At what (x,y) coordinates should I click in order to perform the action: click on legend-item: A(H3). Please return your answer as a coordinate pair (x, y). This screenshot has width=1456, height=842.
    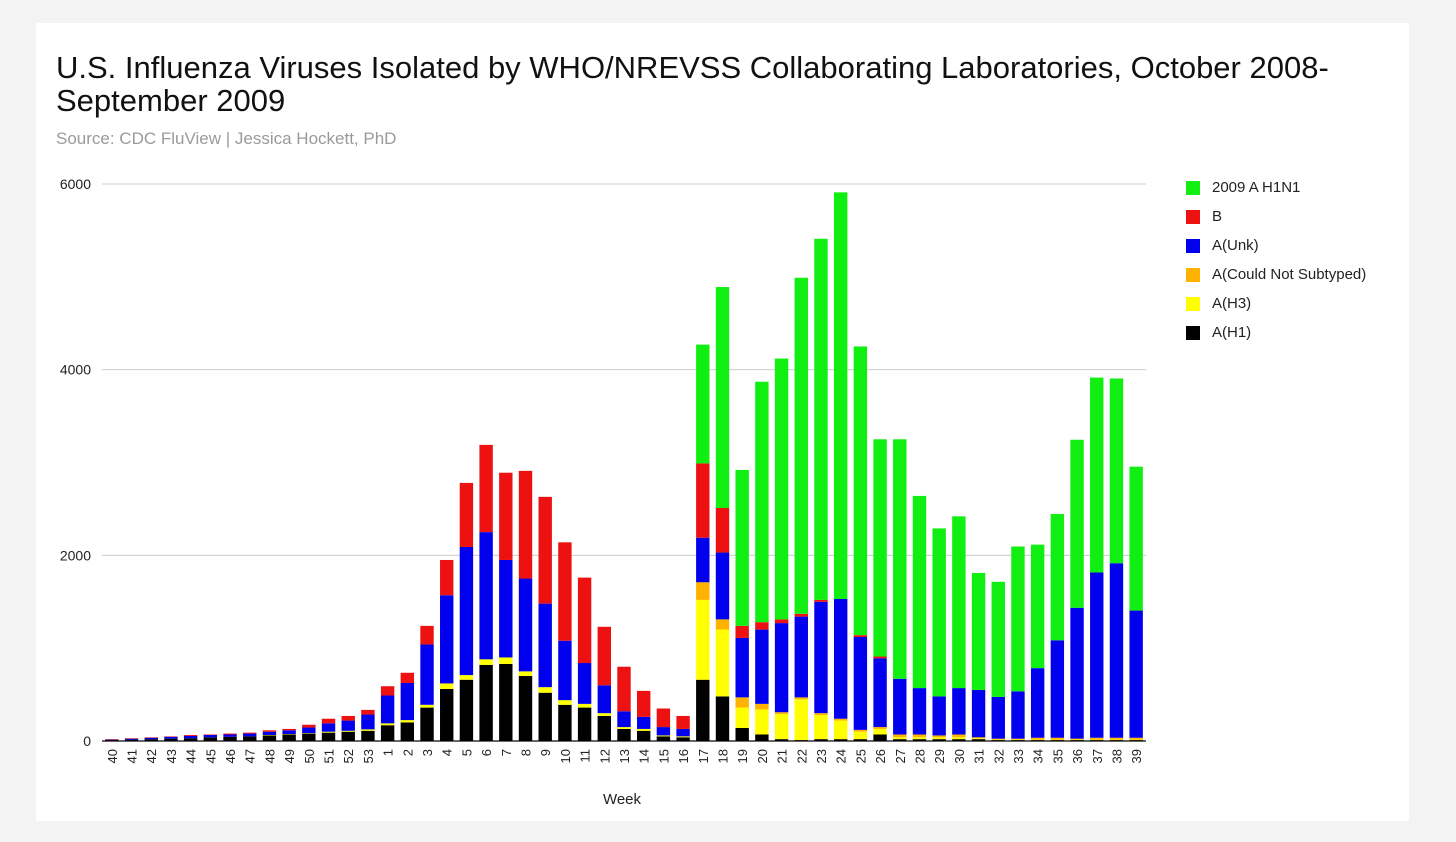
    Looking at the image, I should click on (1276, 303).